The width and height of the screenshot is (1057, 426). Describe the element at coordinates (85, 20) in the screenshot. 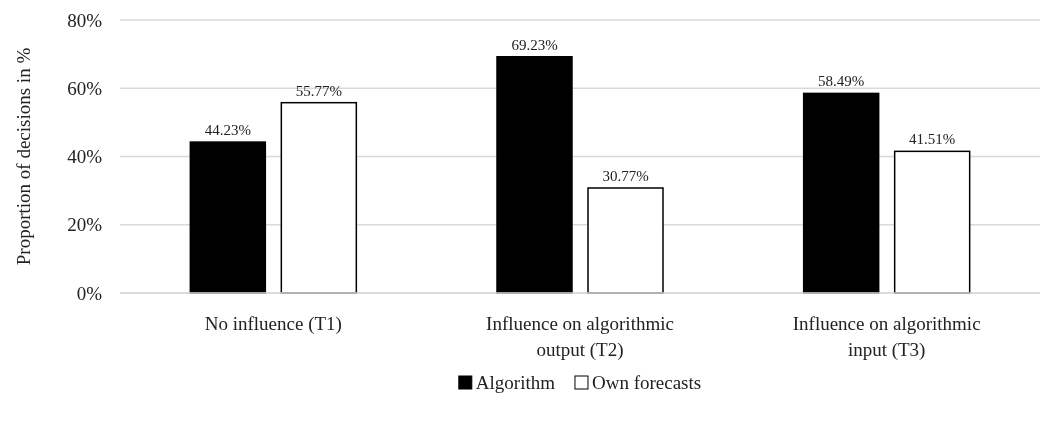

I see `y-tick-label: 80%` at that location.